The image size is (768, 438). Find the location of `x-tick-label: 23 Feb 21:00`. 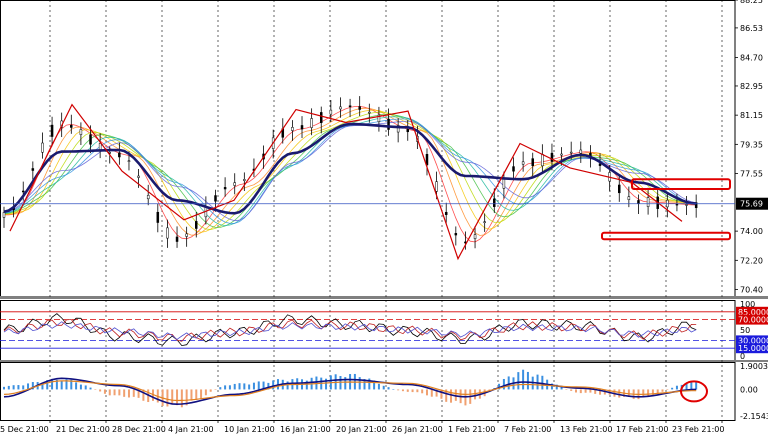

x-tick-label: 23 Feb 21:00 is located at coordinates (698, 429).